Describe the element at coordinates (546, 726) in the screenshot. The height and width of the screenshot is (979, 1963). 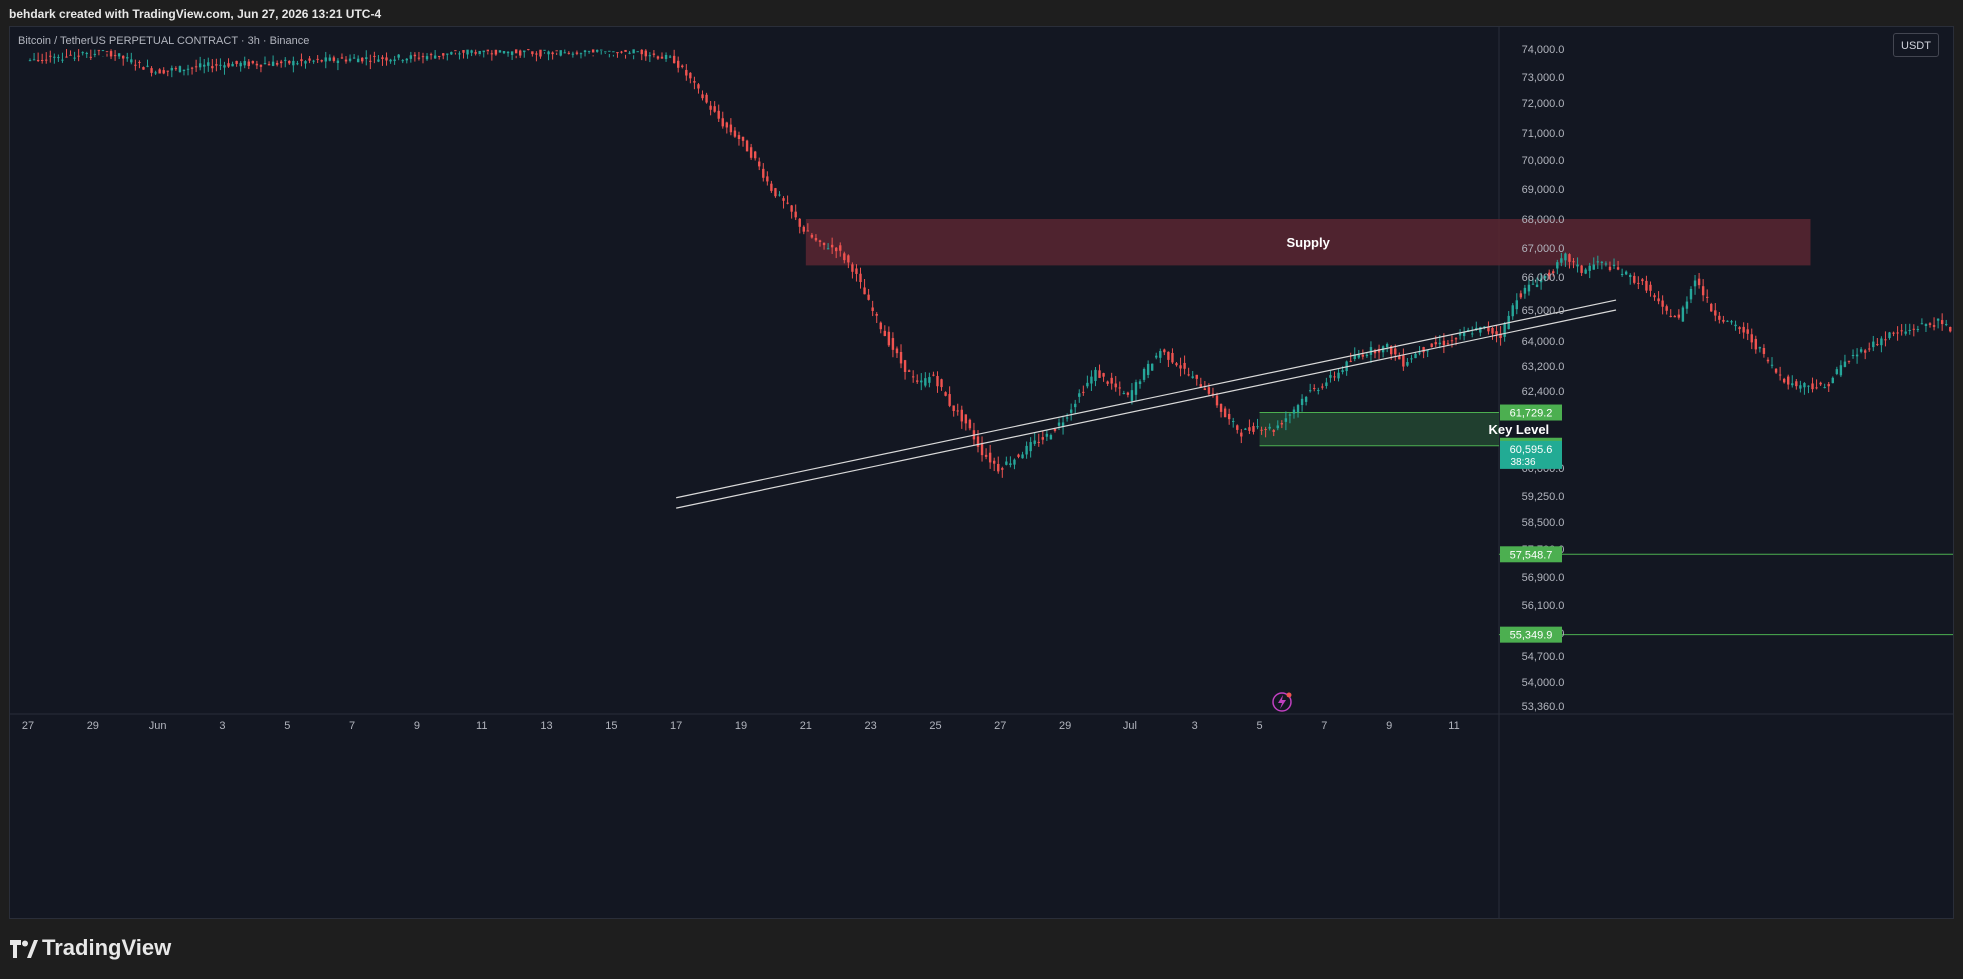
I see `x-tick-label: 13` at that location.